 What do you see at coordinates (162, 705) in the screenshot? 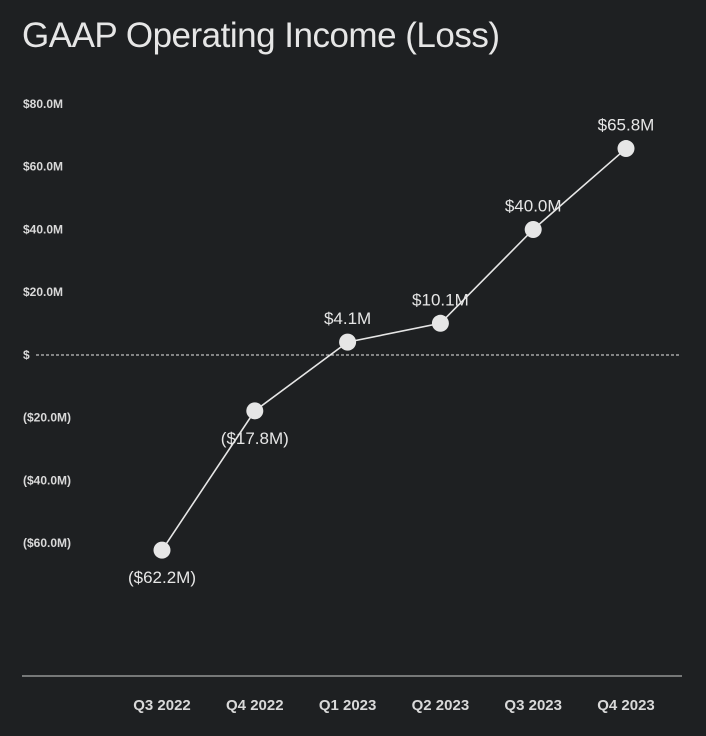
I see `x-tick-label: Q3 2022` at bounding box center [162, 705].